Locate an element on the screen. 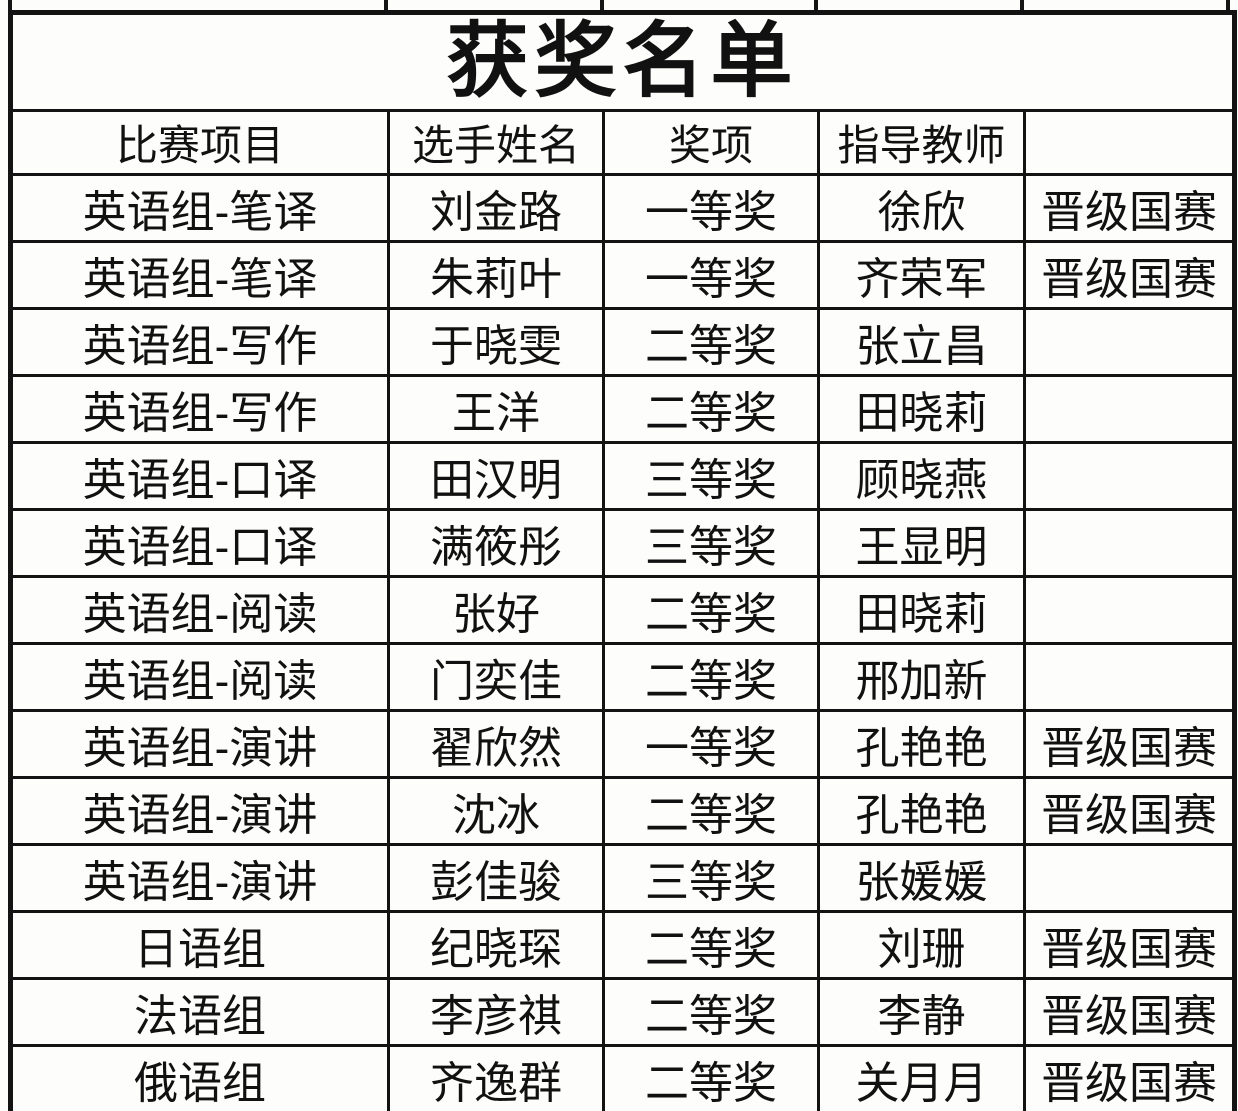  table-row: 英语组-口译 满筱彤 三等奖 王显明 is located at coordinates (623, 543).